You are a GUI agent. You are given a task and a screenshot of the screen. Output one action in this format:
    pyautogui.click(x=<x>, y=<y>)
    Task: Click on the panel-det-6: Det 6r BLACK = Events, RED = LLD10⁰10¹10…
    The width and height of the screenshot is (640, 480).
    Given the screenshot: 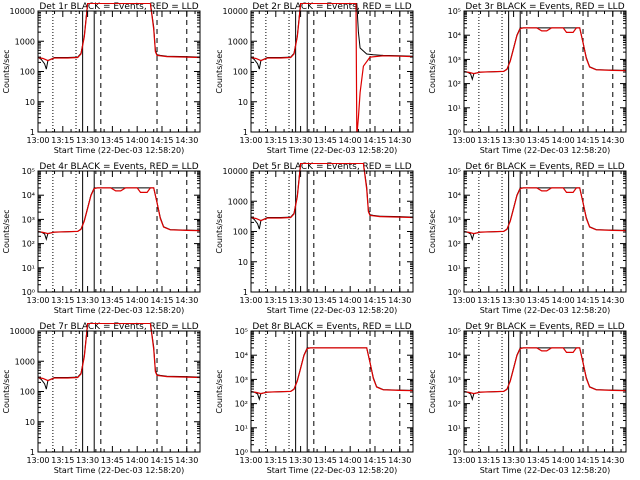 What is the action you would take?
    pyautogui.click(x=527, y=238)
    